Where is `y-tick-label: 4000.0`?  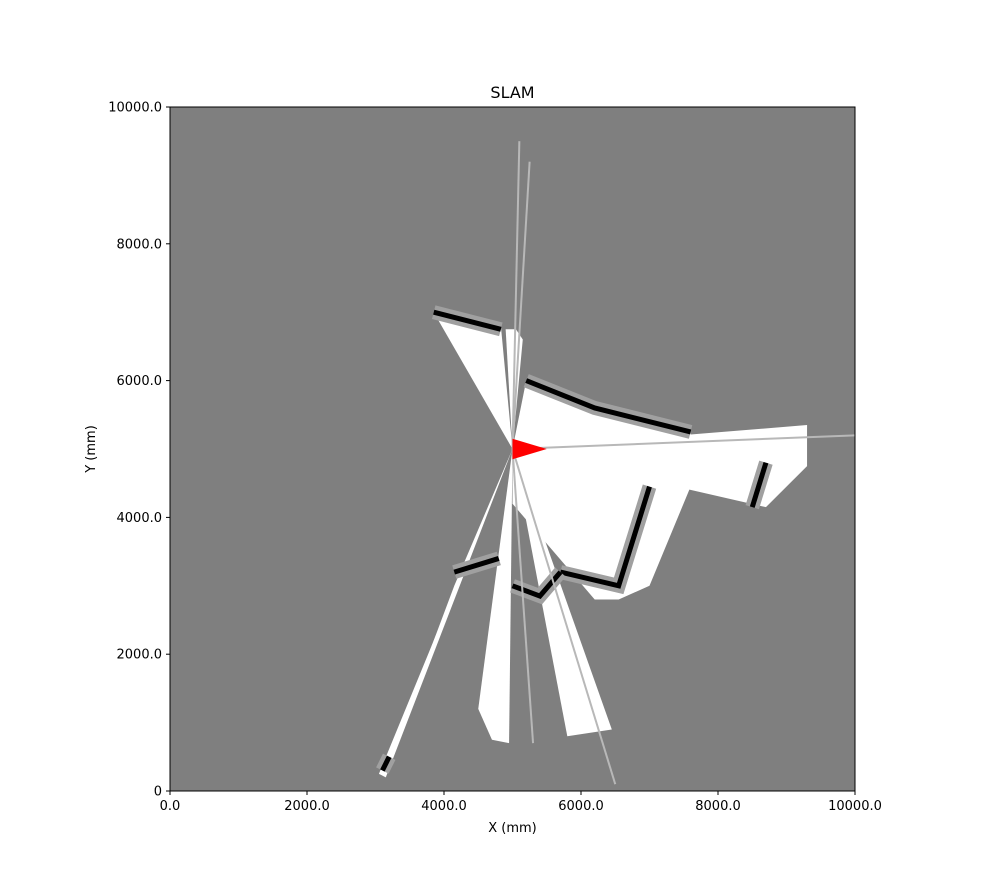
y-tick-label: 4000.0 is located at coordinates (140, 518).